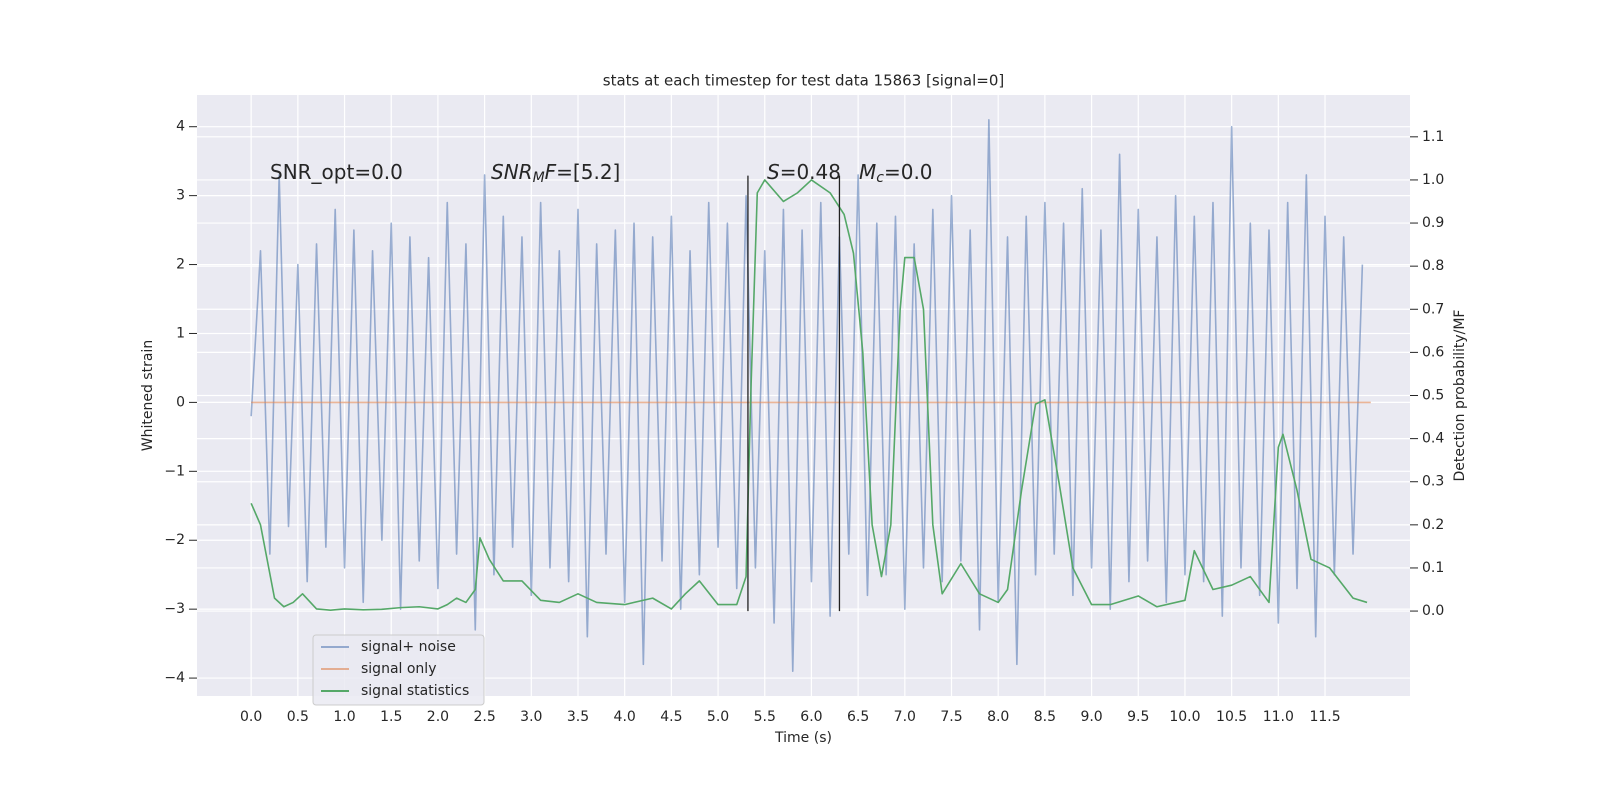 This screenshot has height=800, width=1600. I want to click on x-tick-label: 5.0, so click(718, 717).